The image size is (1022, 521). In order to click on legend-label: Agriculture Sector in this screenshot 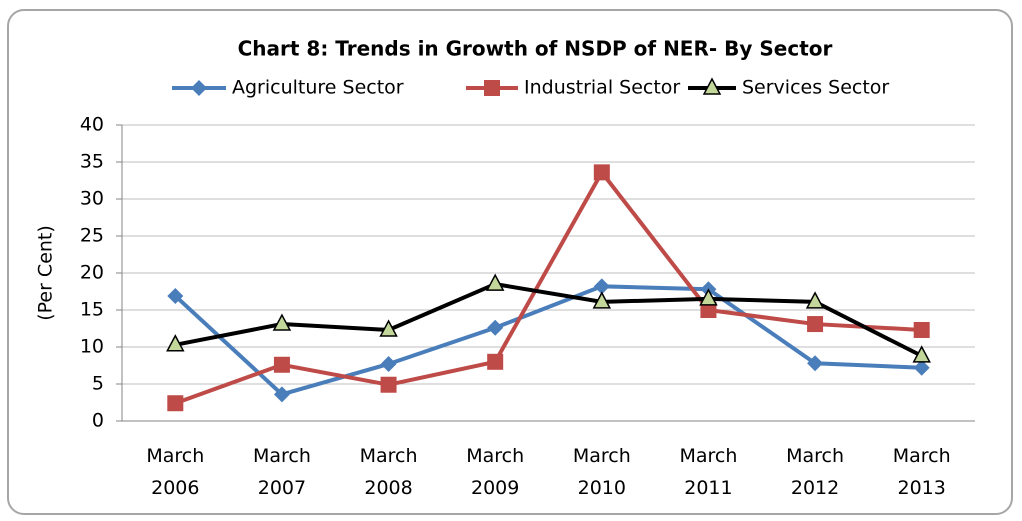, I will do `click(318, 88)`.